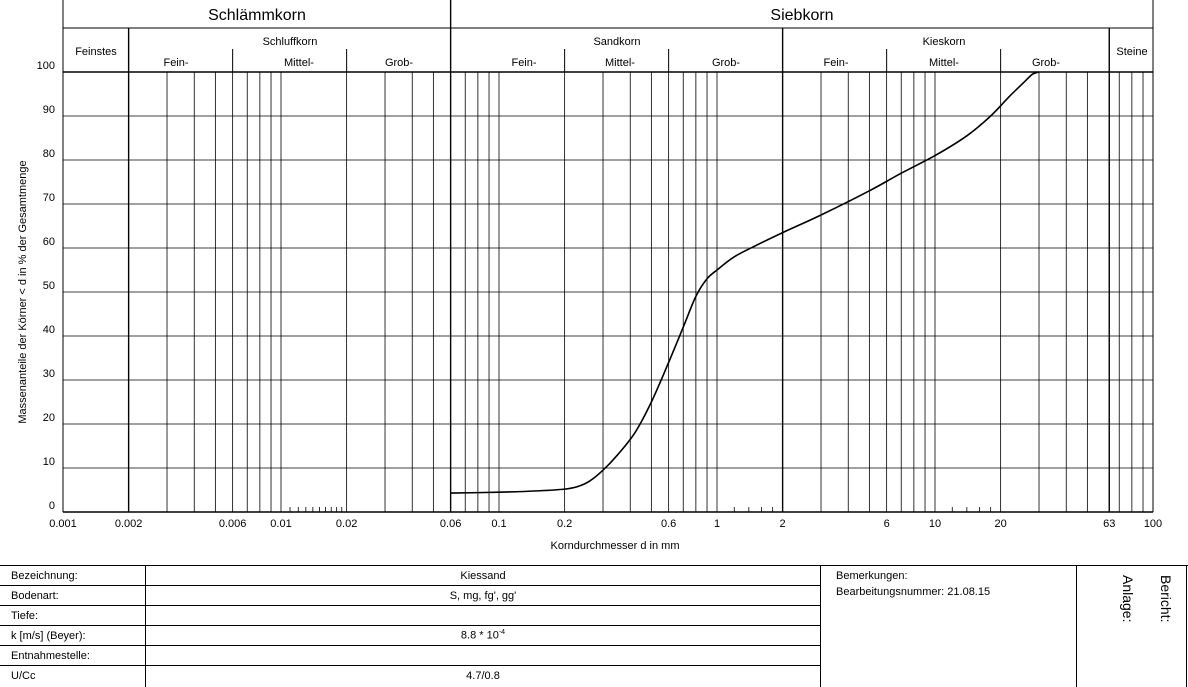 The width and height of the screenshot is (1188, 687). Describe the element at coordinates (944, 42) in the screenshot. I see `header-kieskorn: Kieskorn` at that location.